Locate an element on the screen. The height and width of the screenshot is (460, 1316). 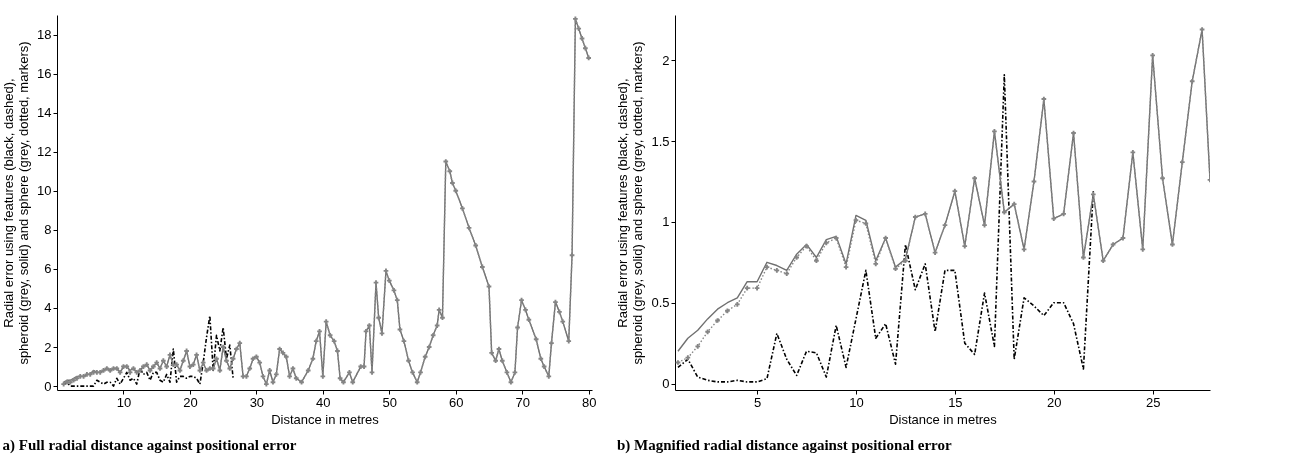
x-tick-label: 30 is located at coordinates (257, 402).